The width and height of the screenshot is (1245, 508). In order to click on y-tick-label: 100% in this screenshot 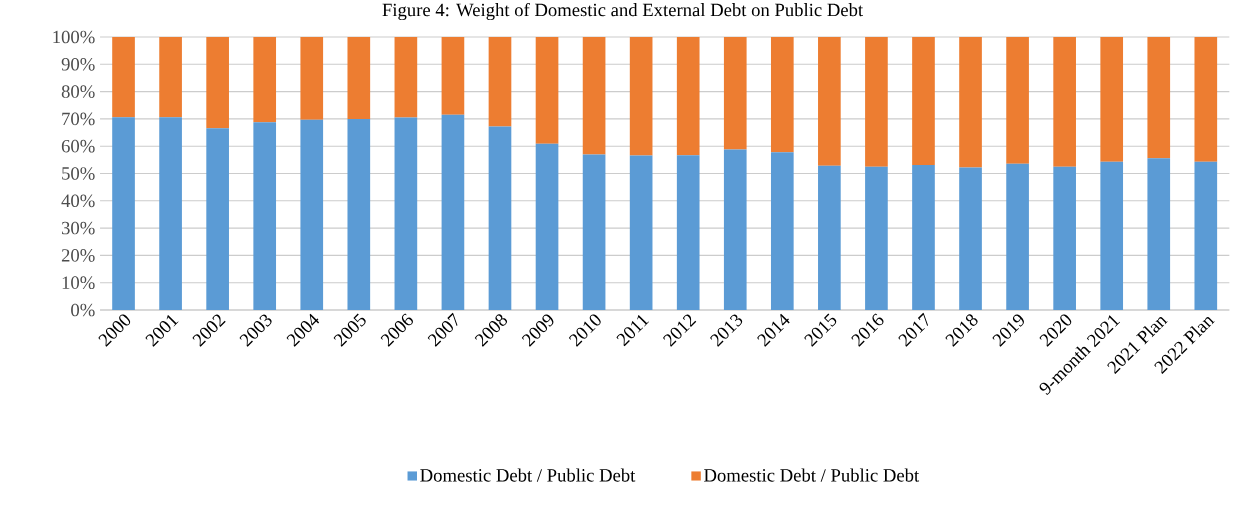, I will do `click(74, 37)`.